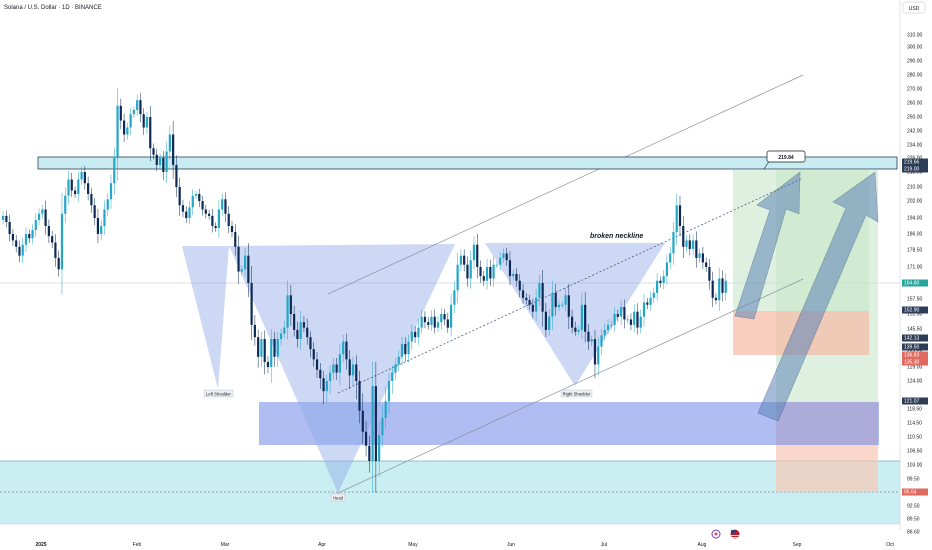  Describe the element at coordinates (511, 545) in the screenshot. I see `time-tick: Jun` at that location.